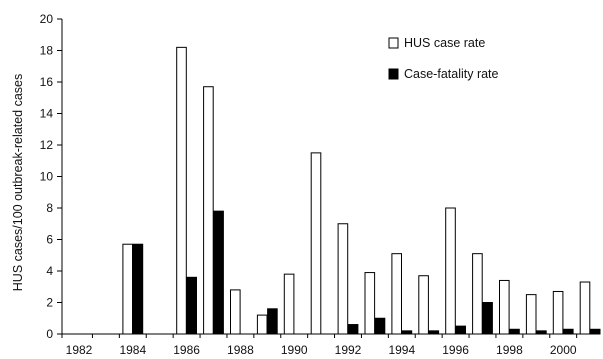 The height and width of the screenshot is (359, 603). What do you see at coordinates (47, 114) in the screenshot?
I see `y-tick-label: 14` at bounding box center [47, 114].